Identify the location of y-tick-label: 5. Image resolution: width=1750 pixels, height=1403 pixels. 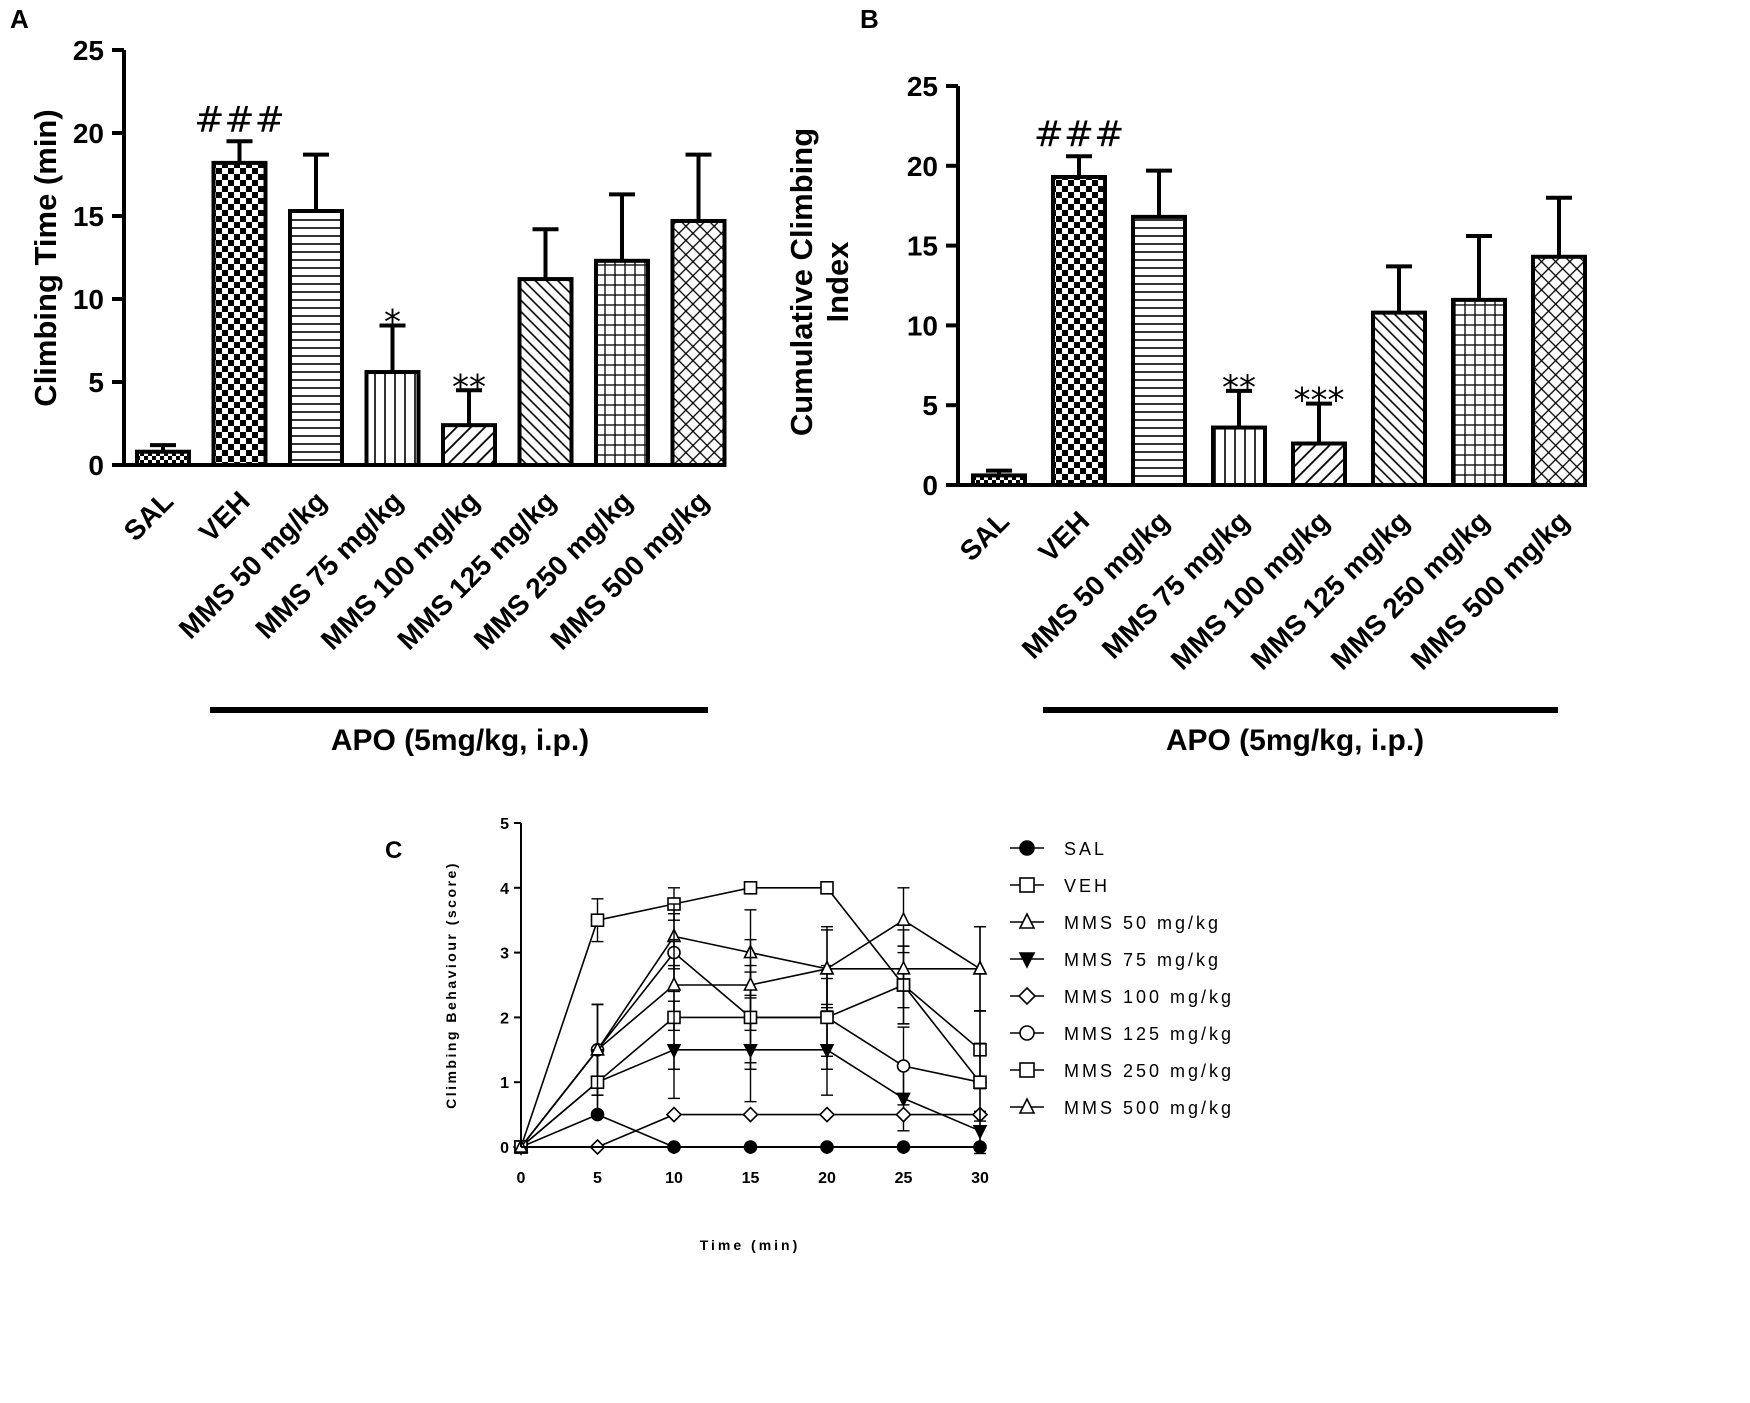
(504, 824).